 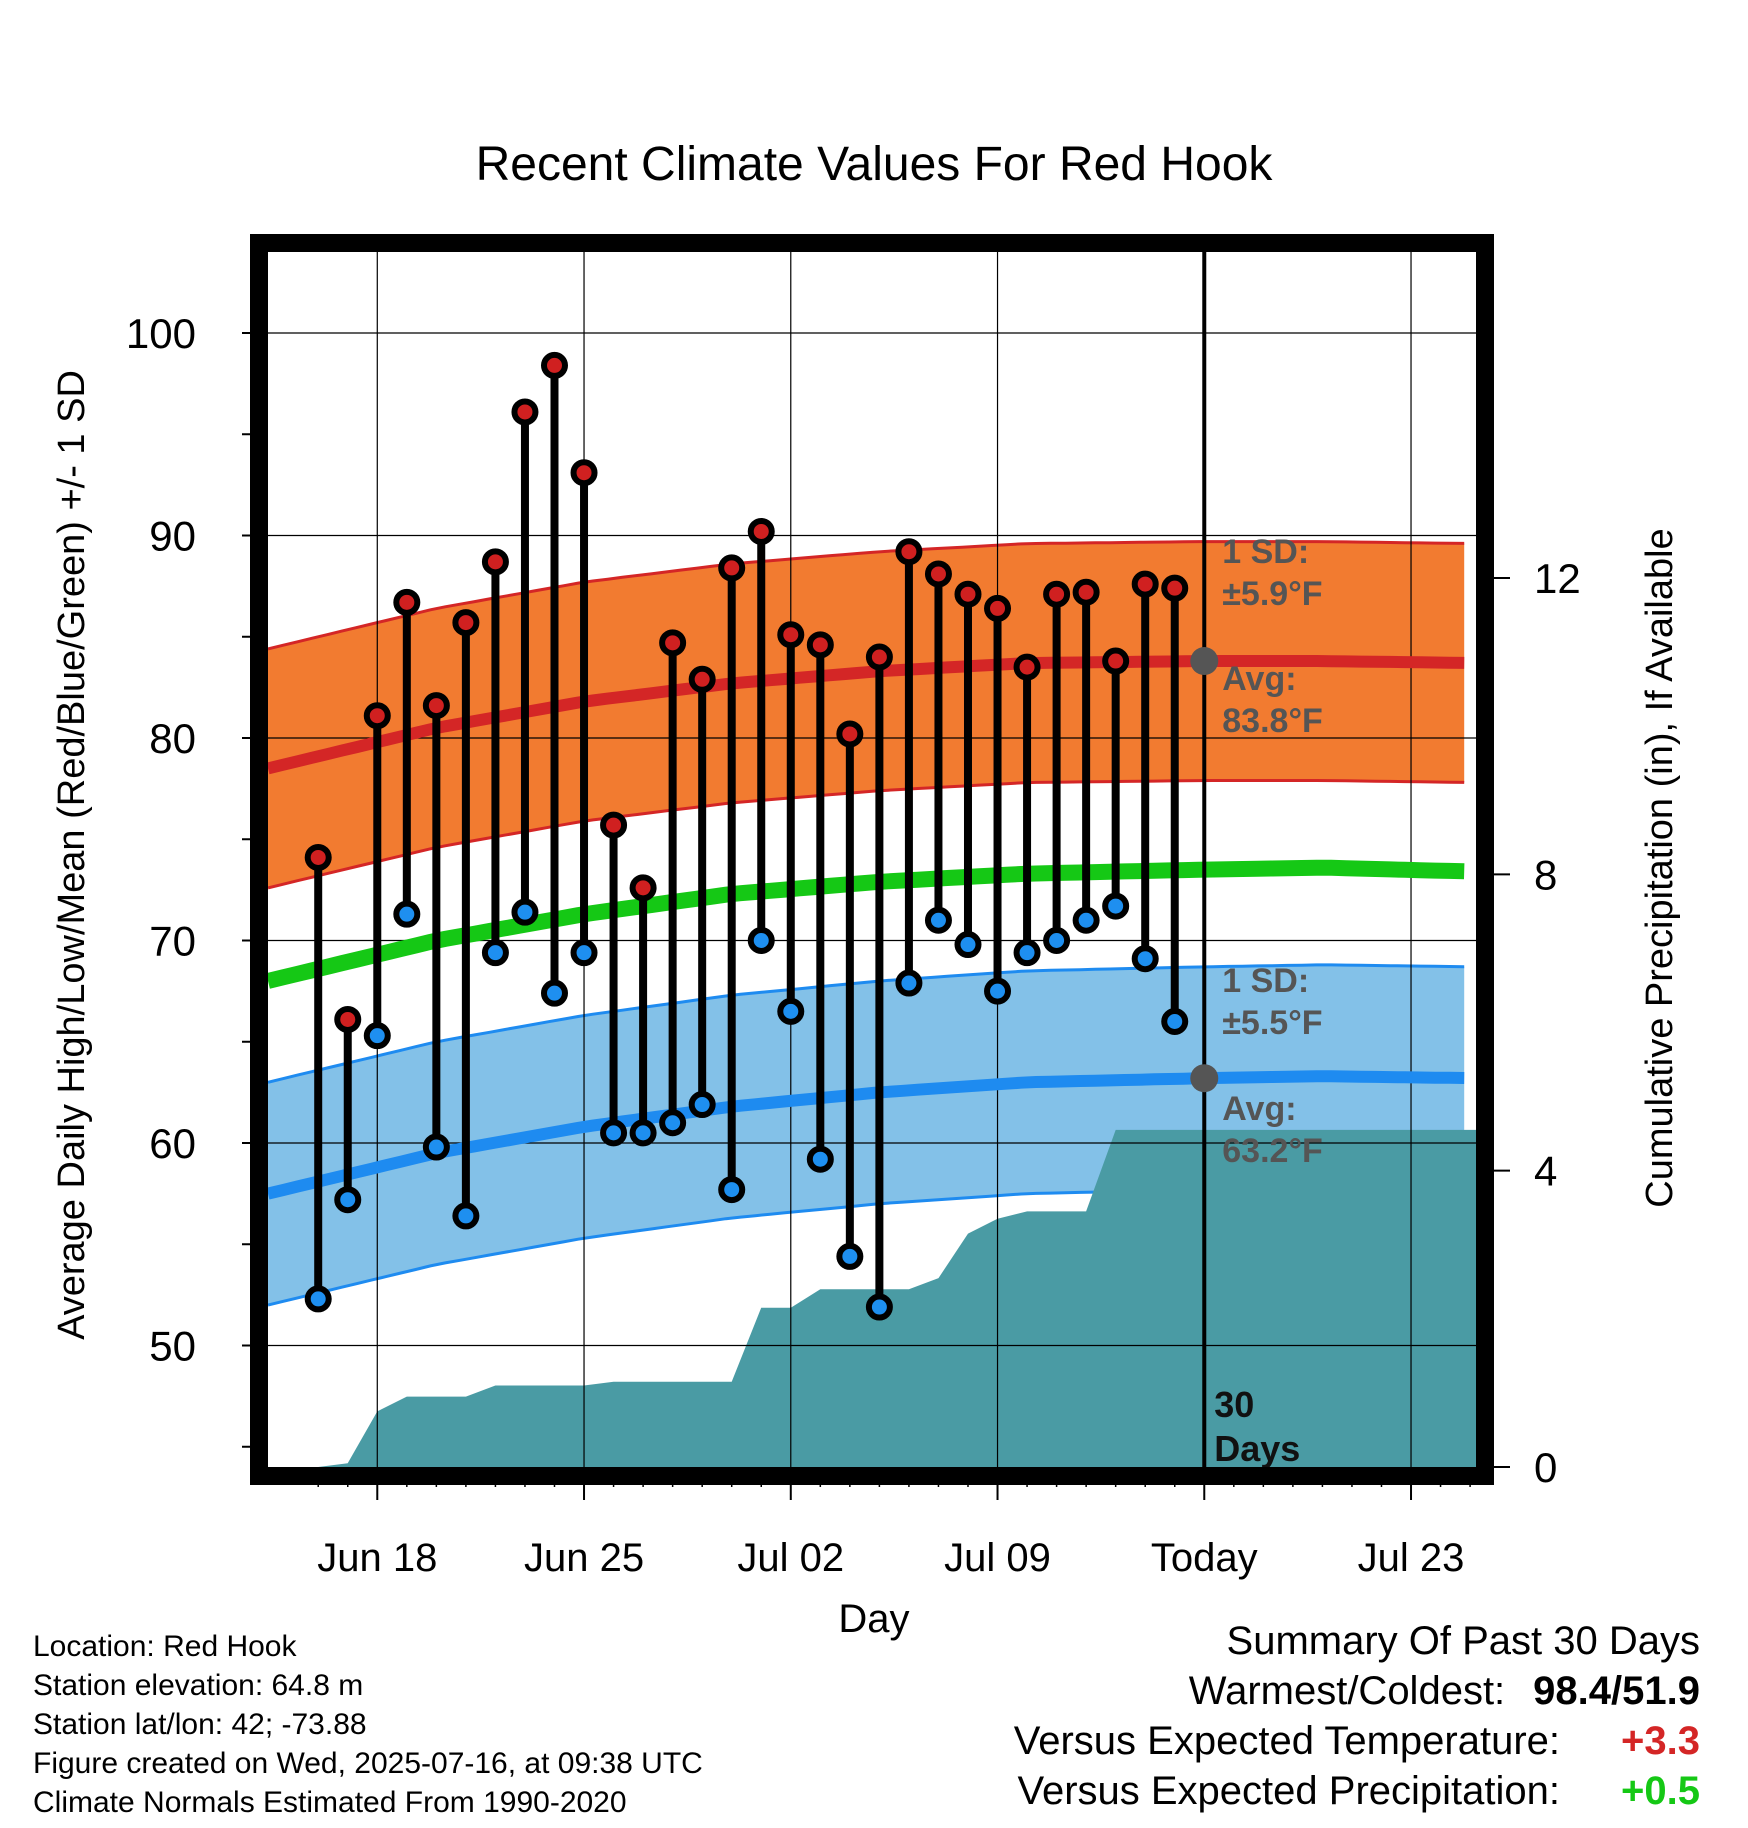 I want to click on low-sd-value: ±5.5°F, so click(x=1272, y=1023).